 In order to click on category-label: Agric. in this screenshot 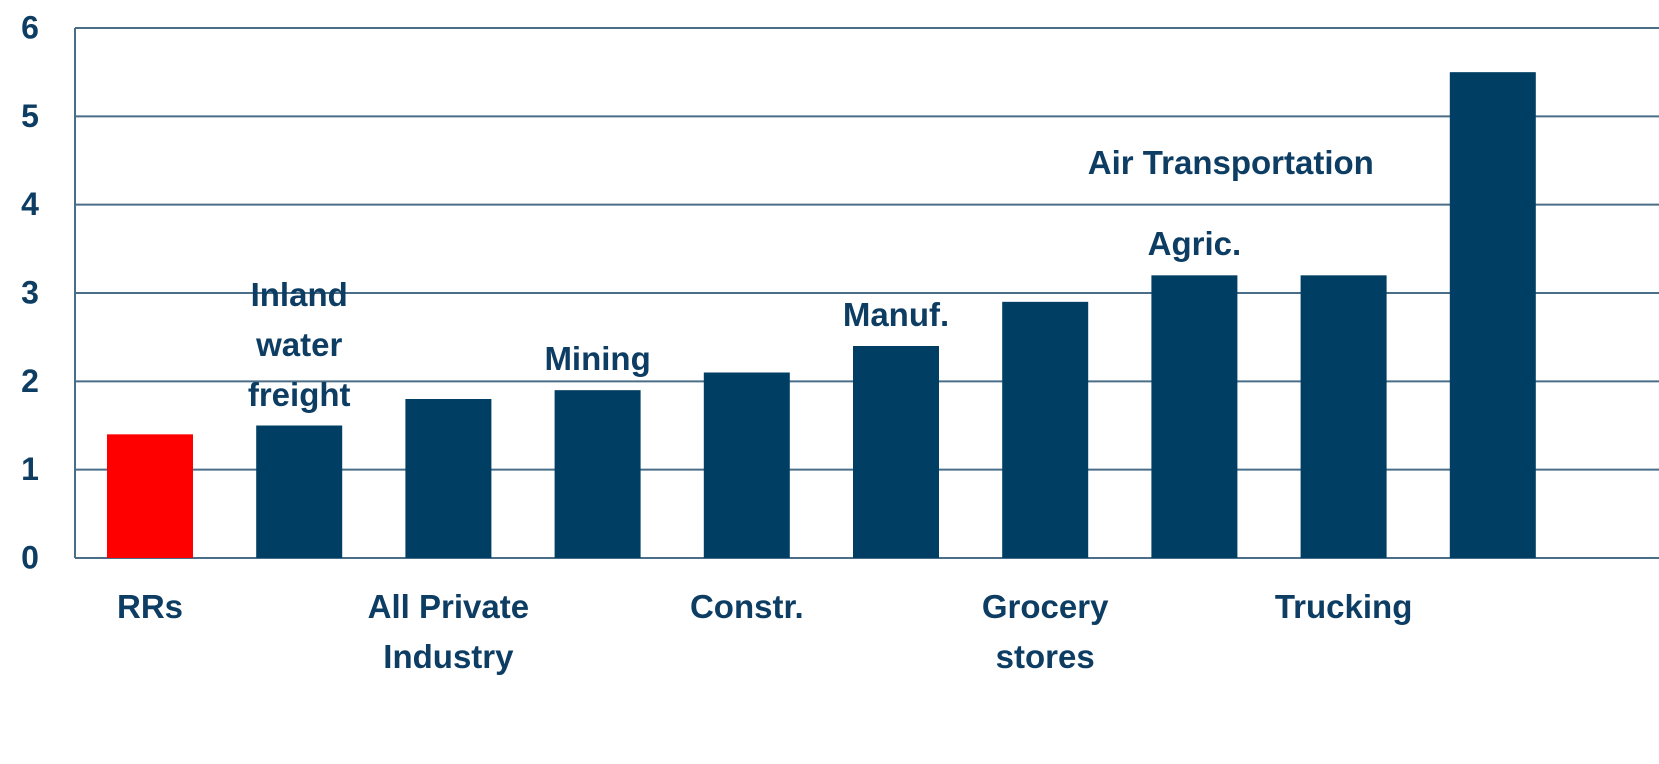, I will do `click(1194, 244)`.